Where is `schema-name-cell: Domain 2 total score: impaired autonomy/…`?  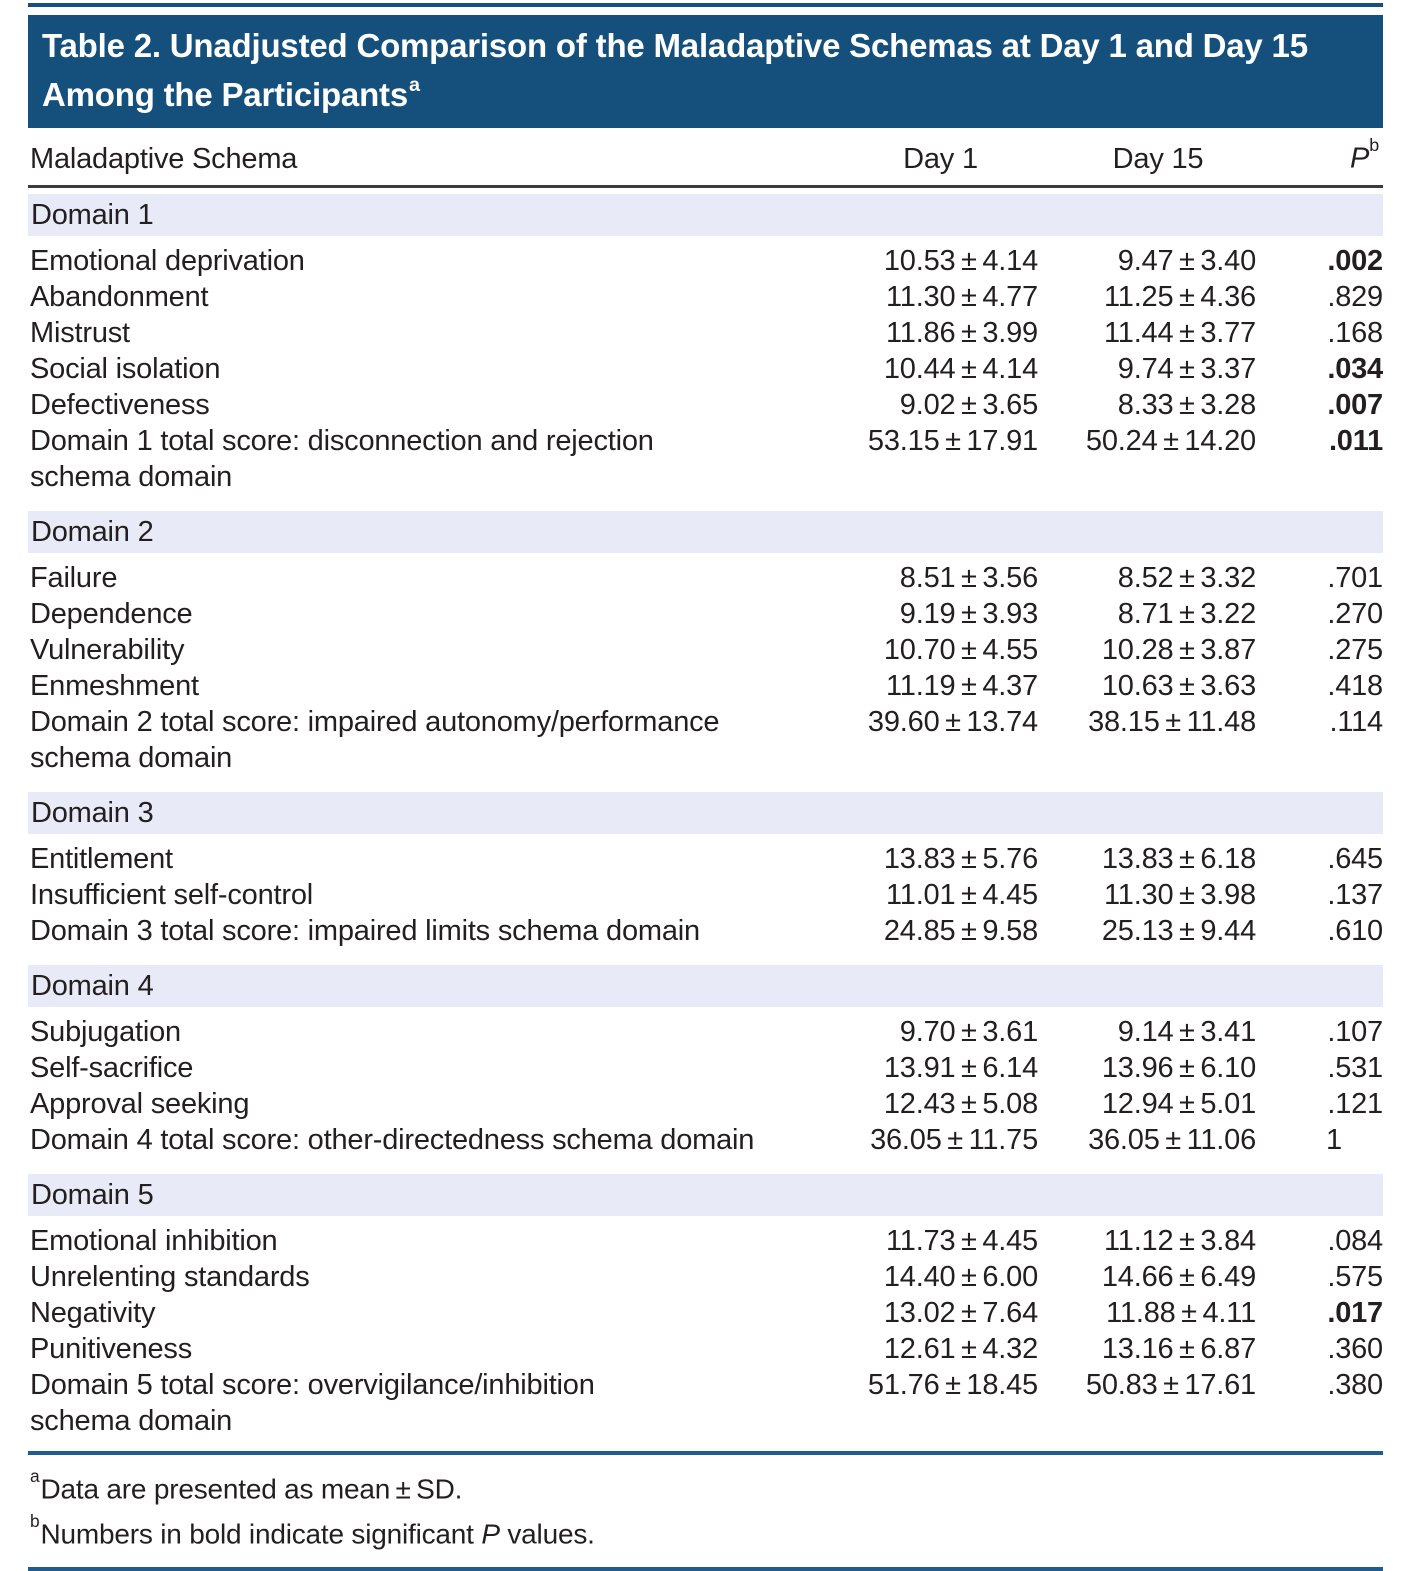
schema-name-cell: Domain 2 total score: impaired autonomy/… is located at coordinates (430, 740).